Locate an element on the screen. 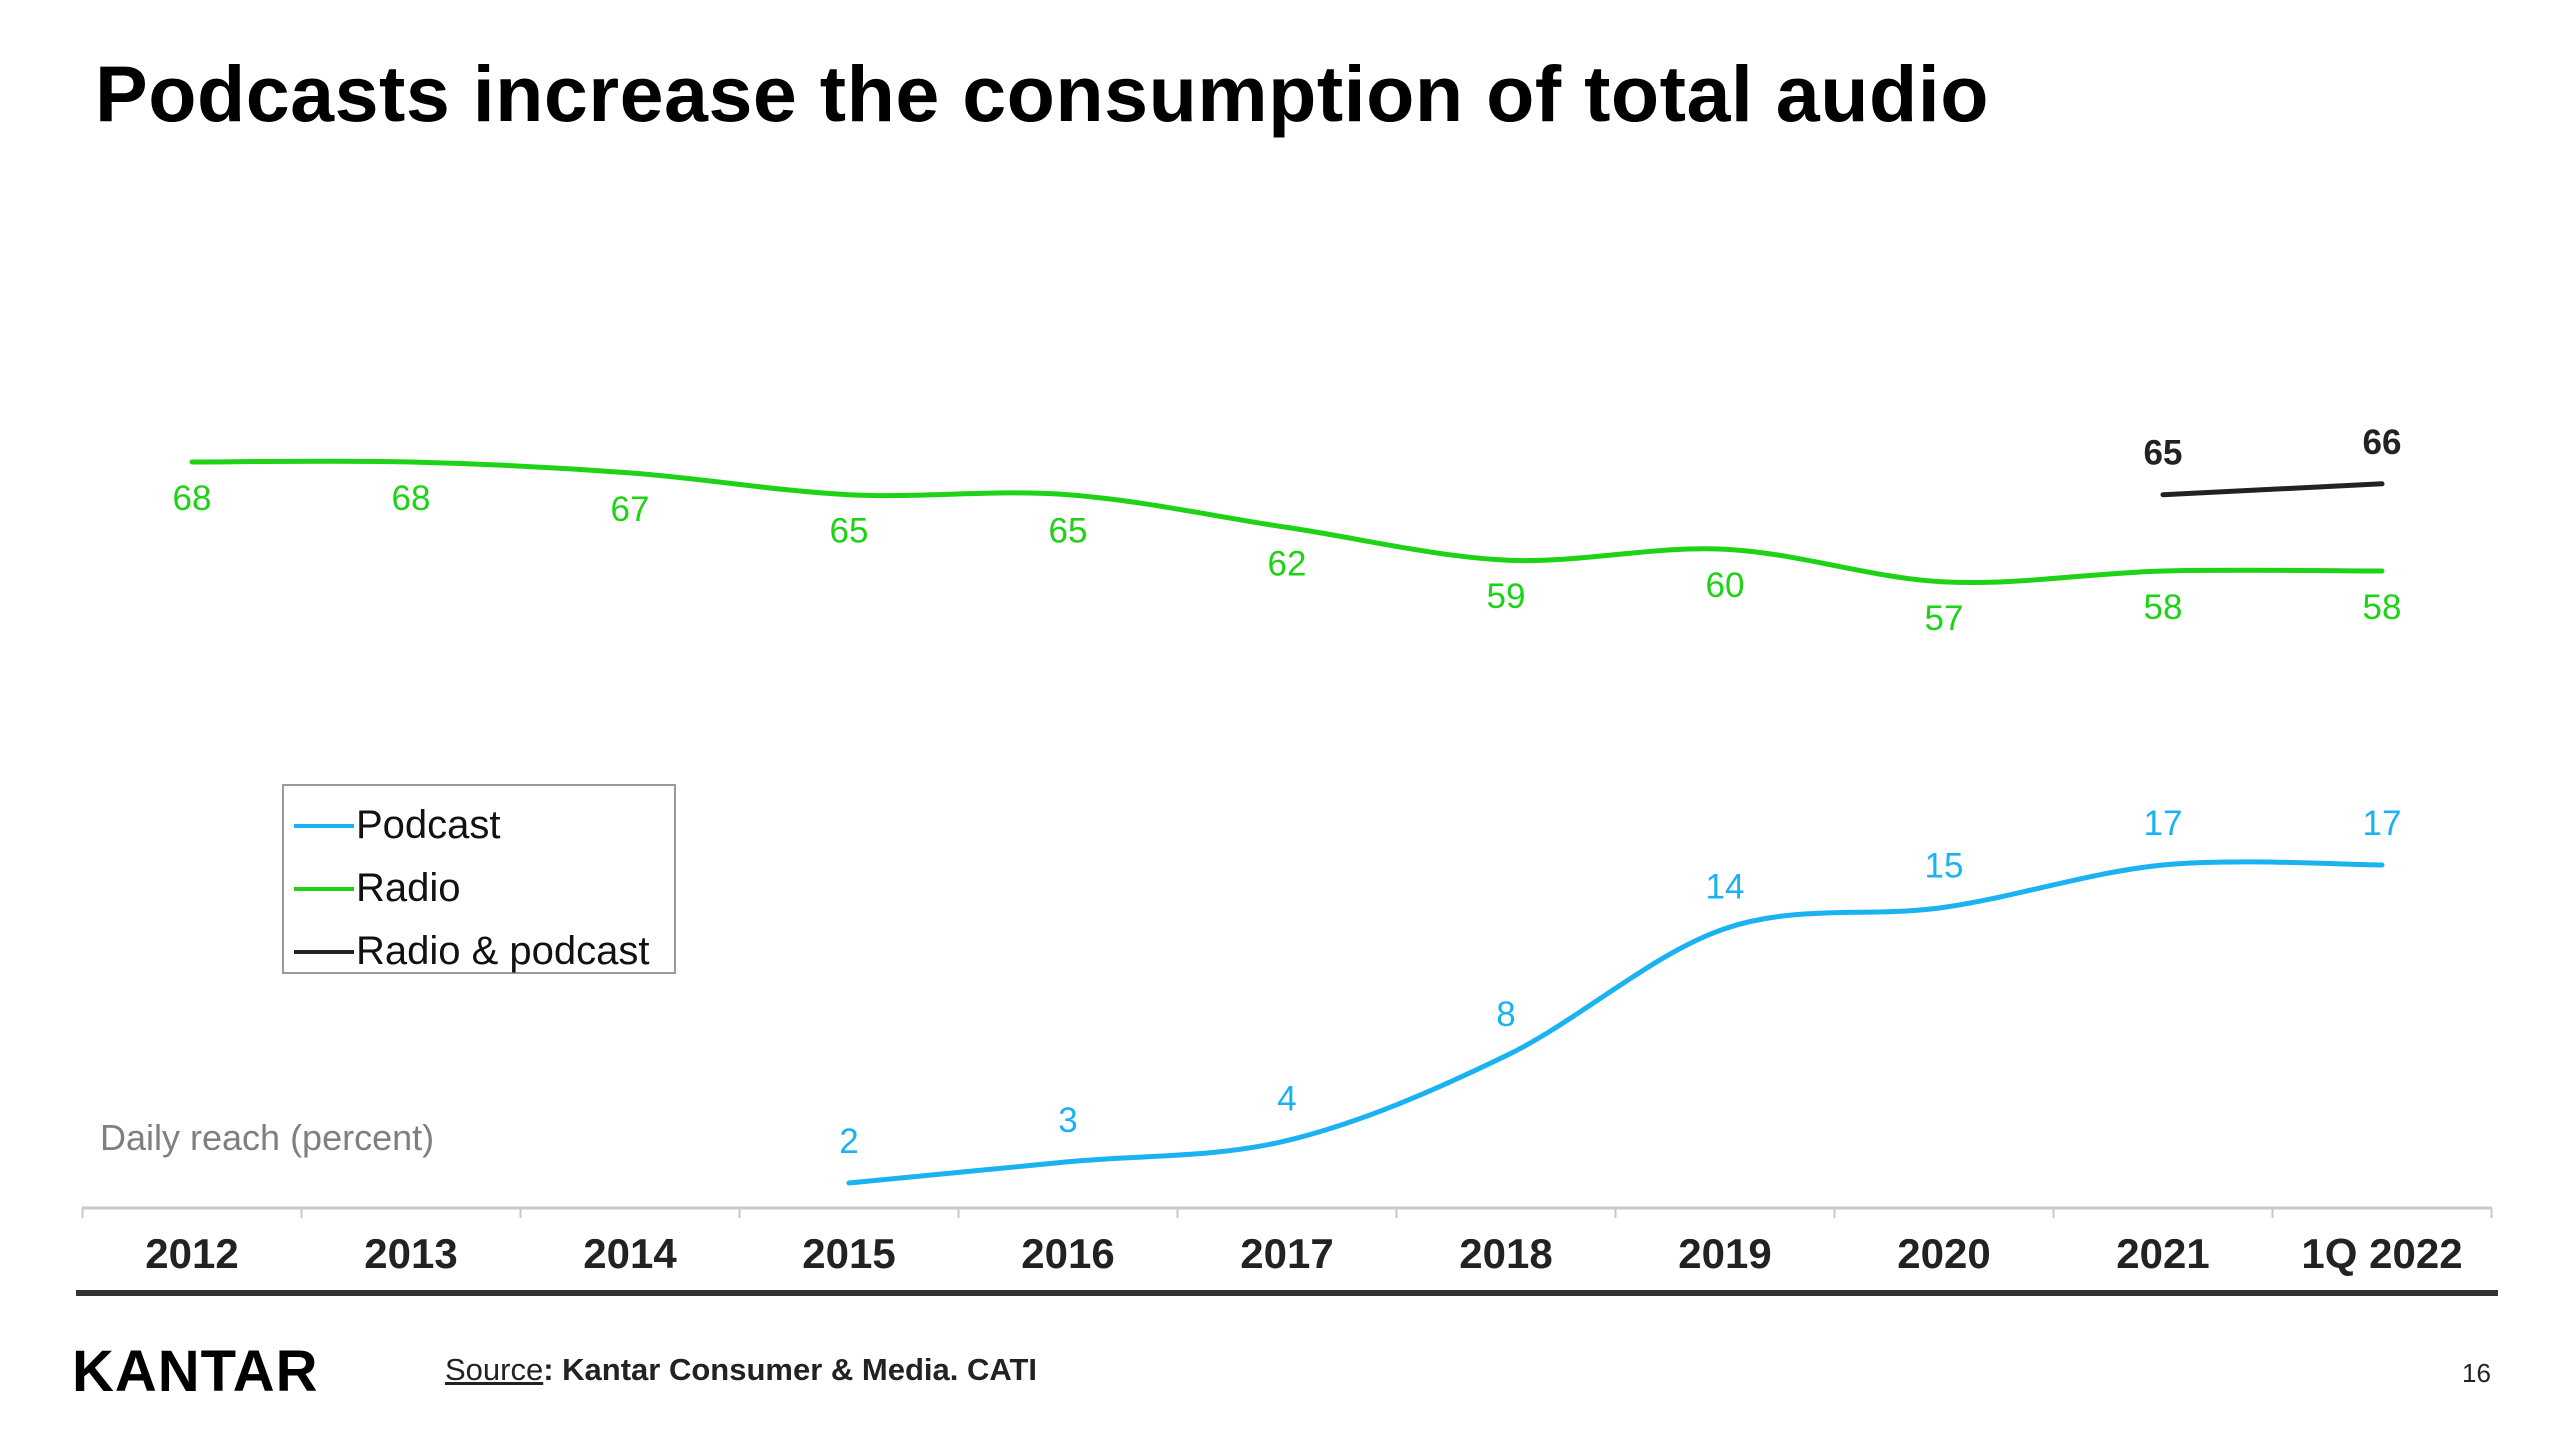 The width and height of the screenshot is (2560, 1440). source-text: : Kantar Consumer & Media. CATI is located at coordinates (790, 1369).